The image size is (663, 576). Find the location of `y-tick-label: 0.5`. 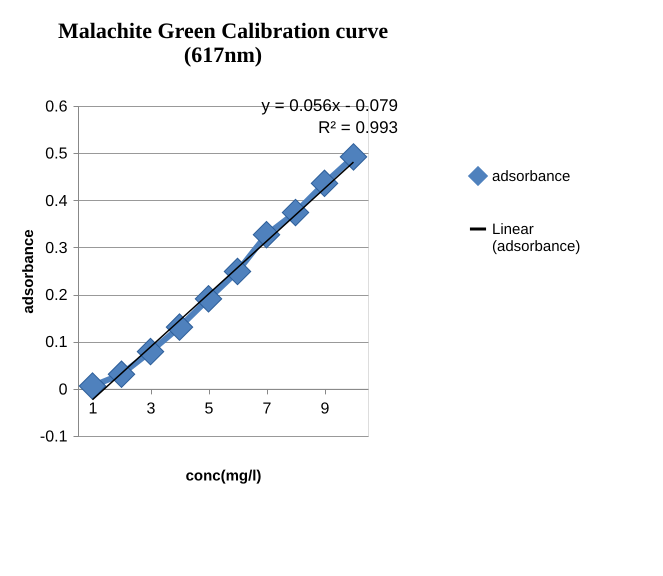

y-tick-label: 0.5 is located at coordinates (56, 154).